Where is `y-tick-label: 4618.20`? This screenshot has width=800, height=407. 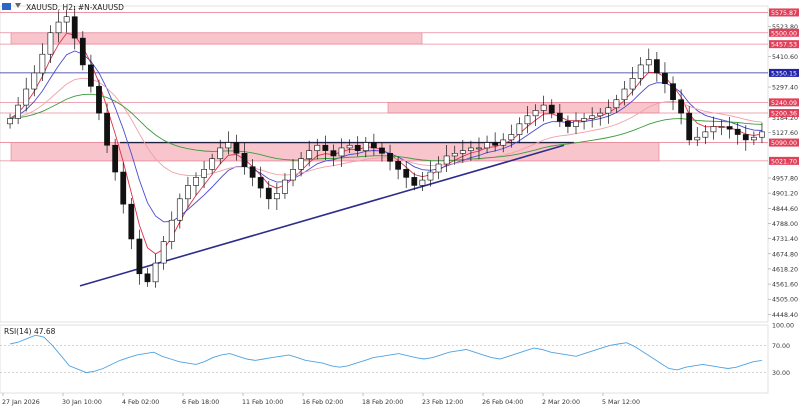
y-tick-label: 4618.20 is located at coordinates (785, 269).